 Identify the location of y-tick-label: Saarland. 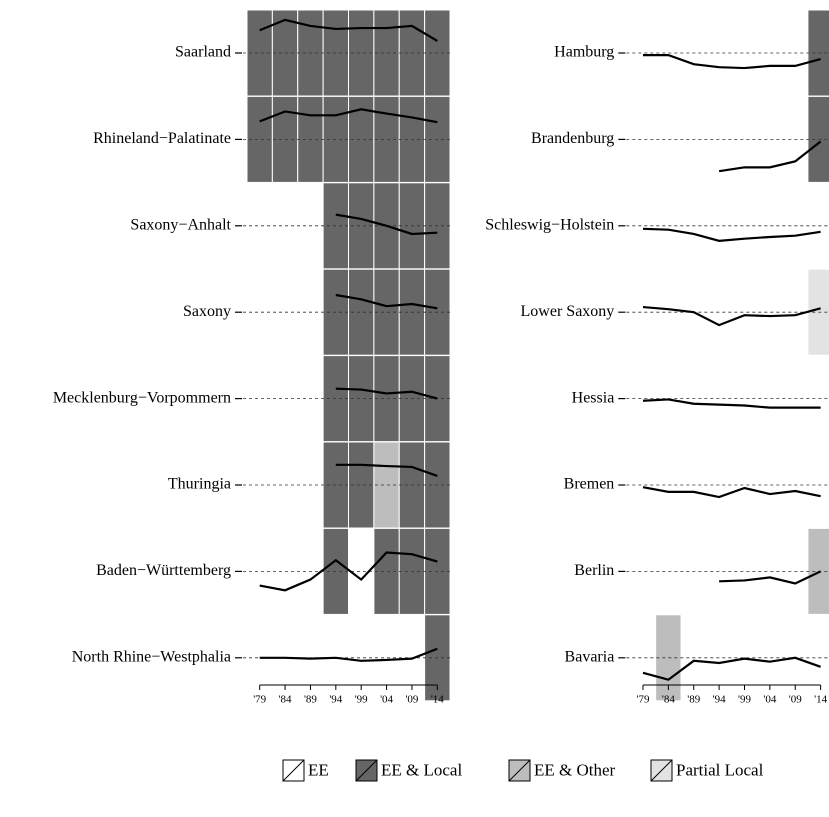
(203, 52).